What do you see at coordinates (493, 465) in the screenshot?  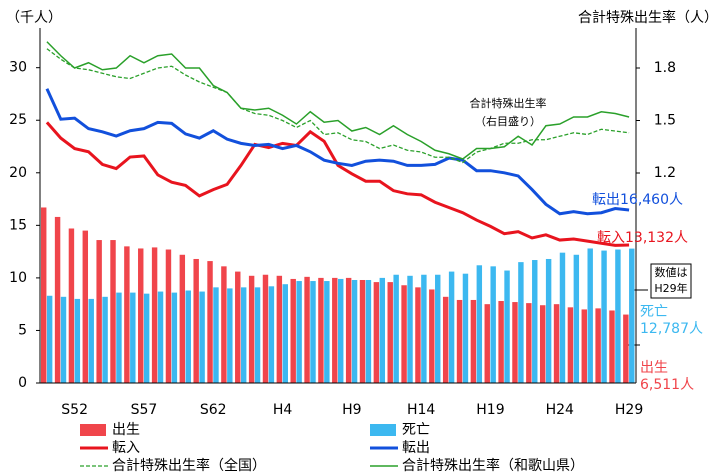 I see `legend-label: 合計特殊出生率（和歌山県）` at bounding box center [493, 465].